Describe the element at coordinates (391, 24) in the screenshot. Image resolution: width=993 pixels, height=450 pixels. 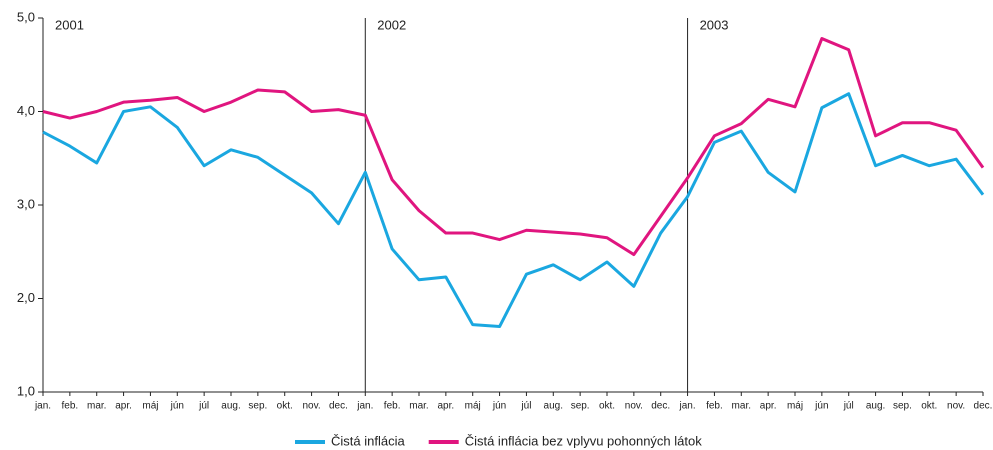
I see `year-label: 2002` at that location.